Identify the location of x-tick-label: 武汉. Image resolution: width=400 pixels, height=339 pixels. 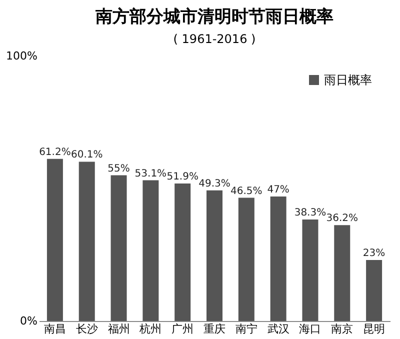
(278, 329).